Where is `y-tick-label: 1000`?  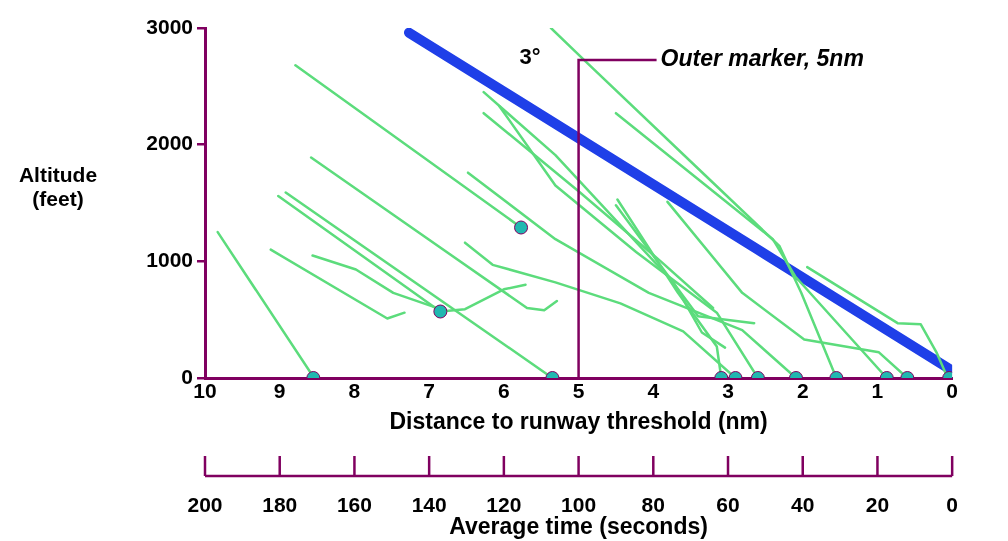 y-tick-label: 1000 is located at coordinates (169, 260).